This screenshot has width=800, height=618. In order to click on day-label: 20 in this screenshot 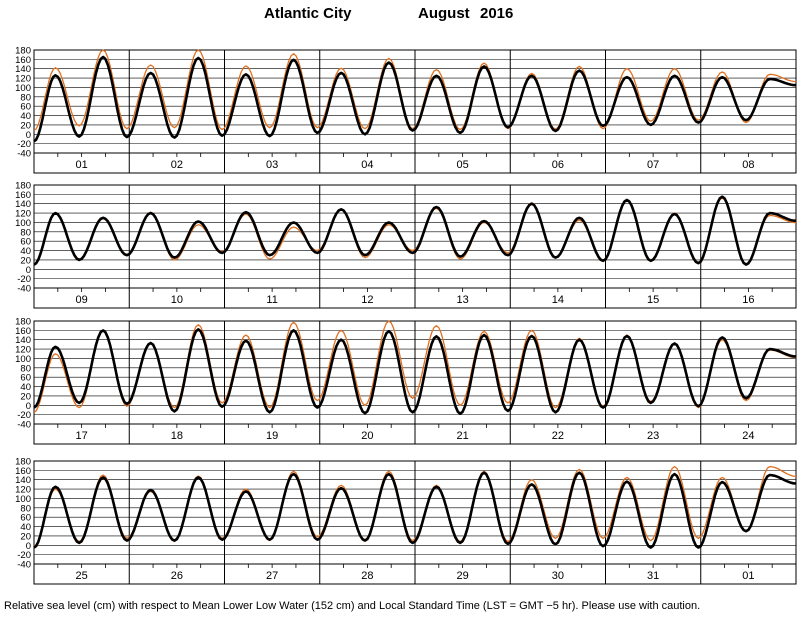, I will do `click(367, 436)`.